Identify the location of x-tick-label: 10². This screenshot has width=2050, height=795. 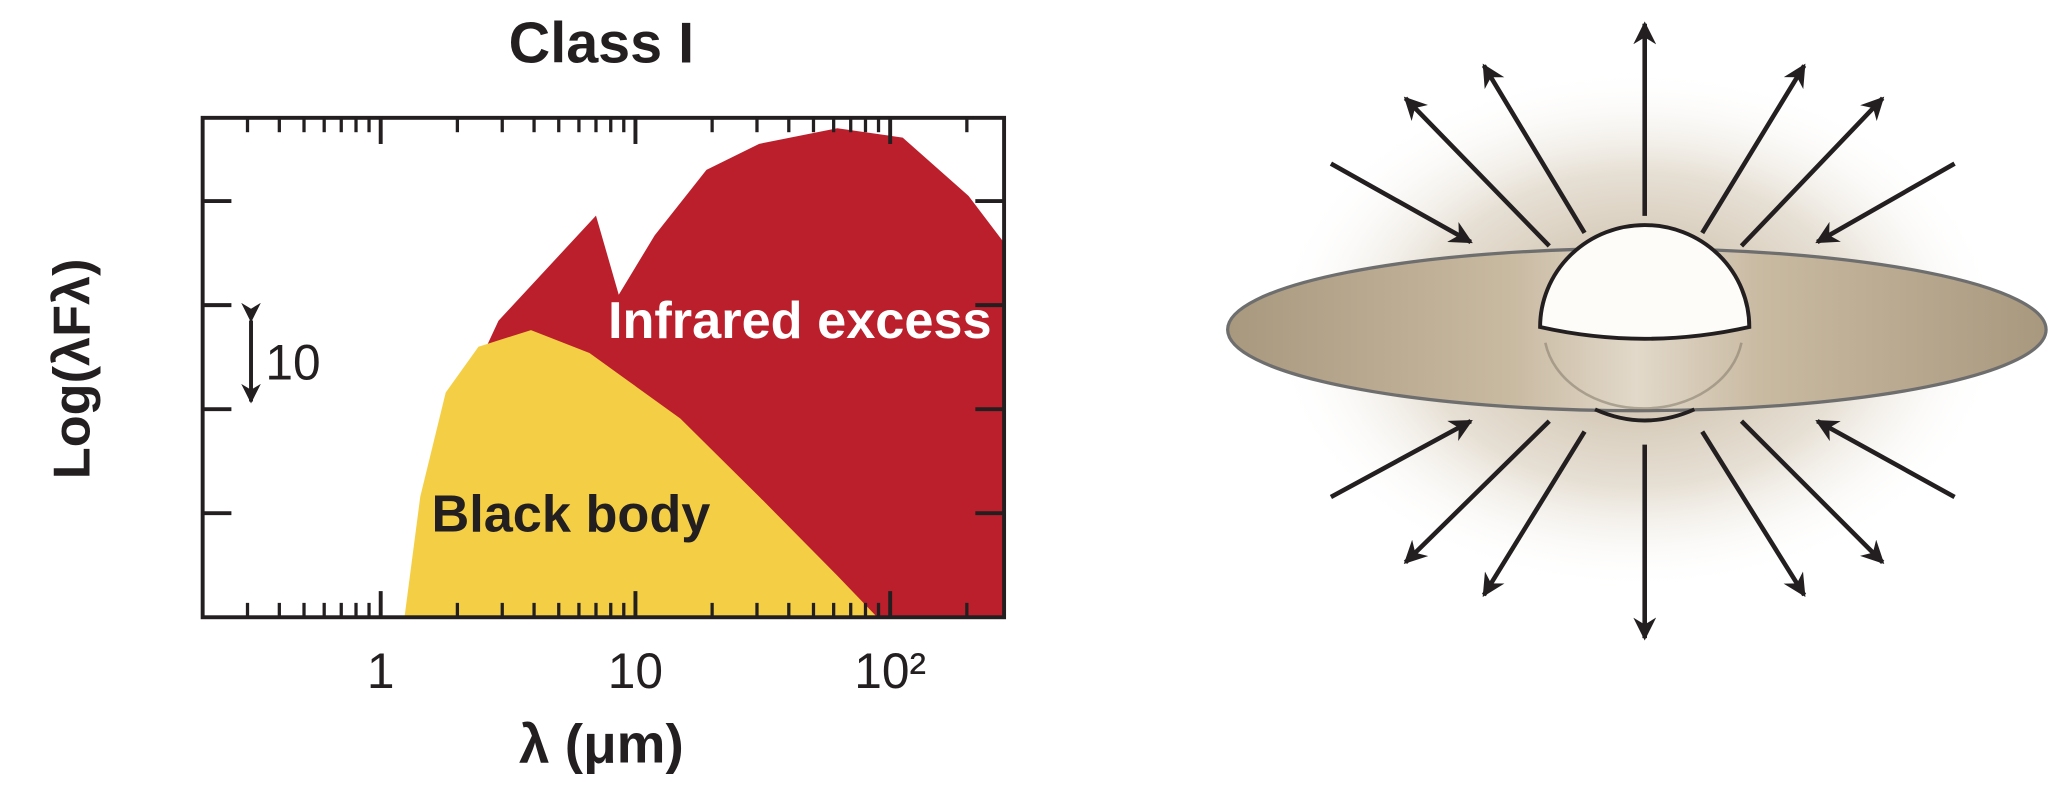
(890, 671).